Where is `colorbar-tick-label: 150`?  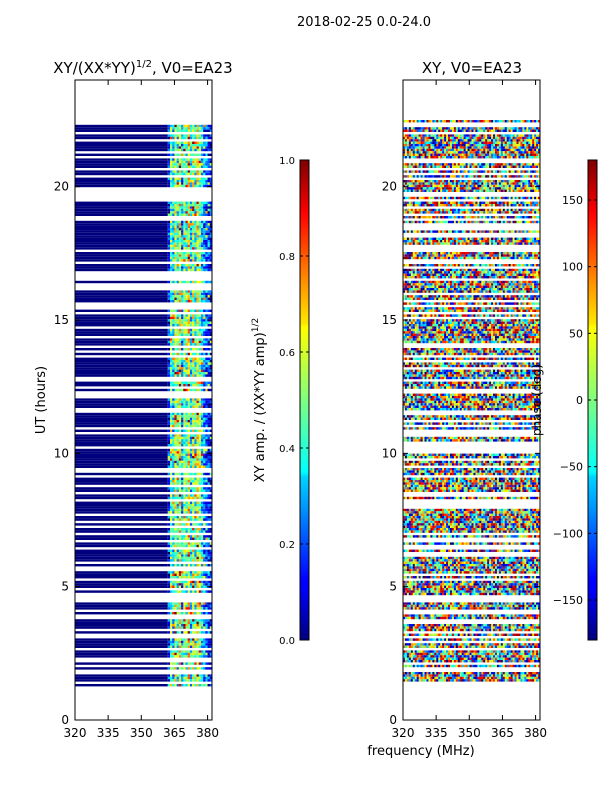 colorbar-tick-label: 150 is located at coordinates (572, 200).